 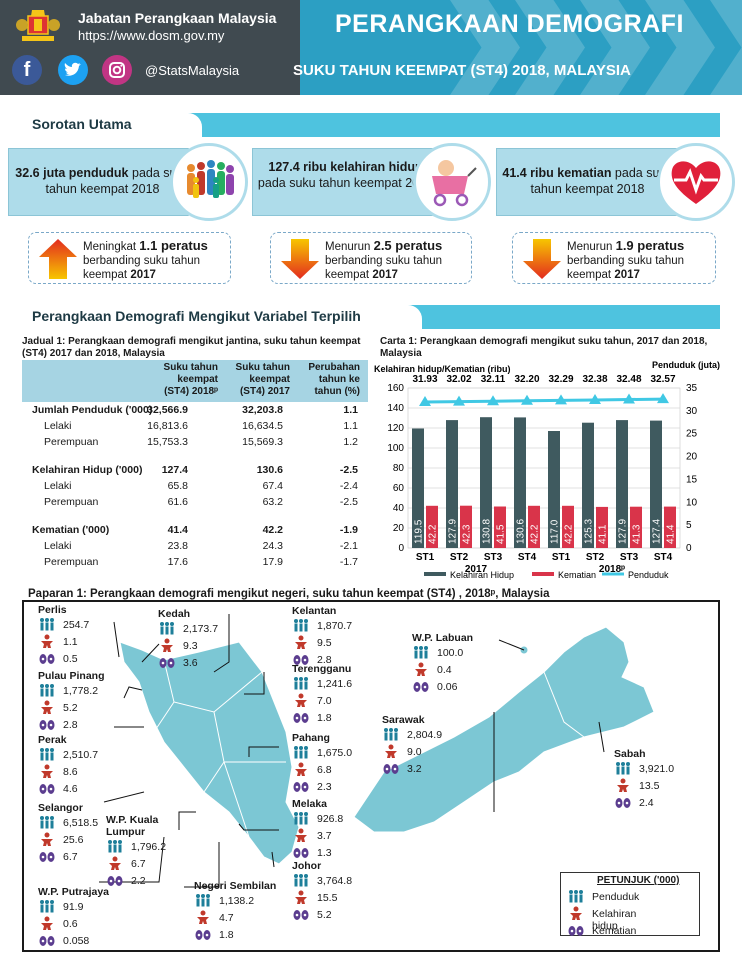 What do you see at coordinates (71, 676) in the screenshot?
I see `state-name: Pulau Pinang` at bounding box center [71, 676].